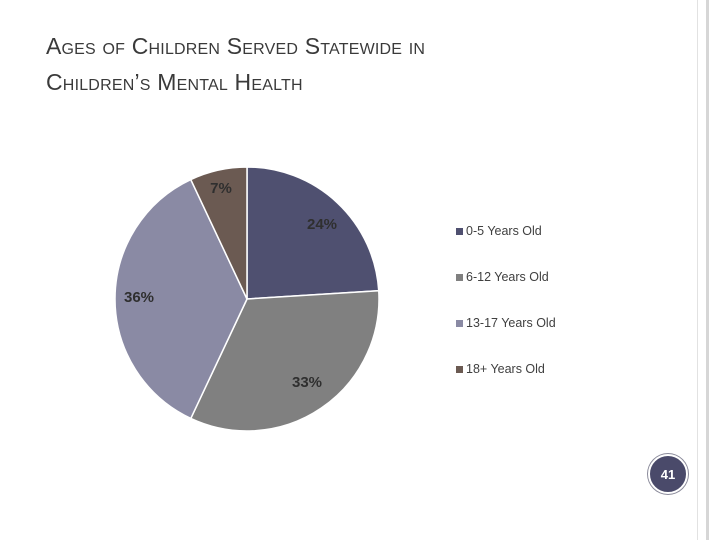 This screenshot has height=540, width=720. What do you see at coordinates (506, 247) in the screenshot?
I see `legend-item-0-5: 0-5 Years Old` at bounding box center [506, 247].